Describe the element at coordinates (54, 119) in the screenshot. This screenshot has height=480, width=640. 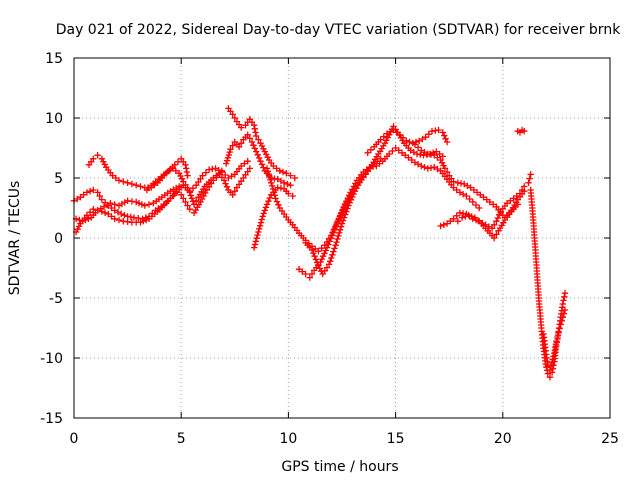
I see `y-tick-label: 10` at that location.